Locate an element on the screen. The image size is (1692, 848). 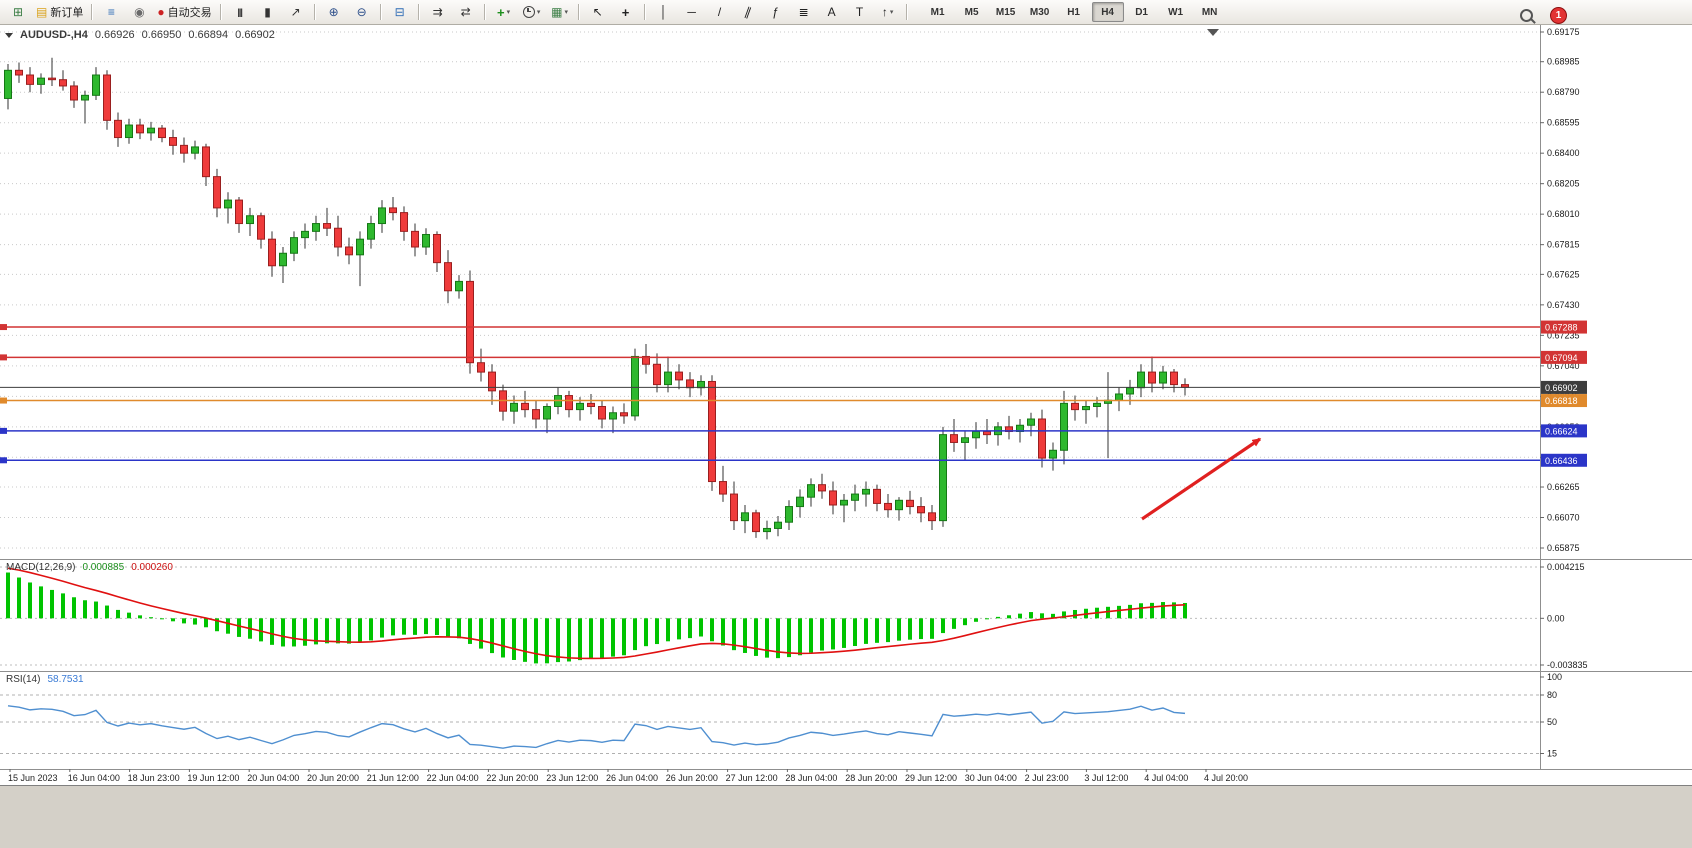
arrows-tool-button: ↑ ▾ is located at coordinates (888, 12).